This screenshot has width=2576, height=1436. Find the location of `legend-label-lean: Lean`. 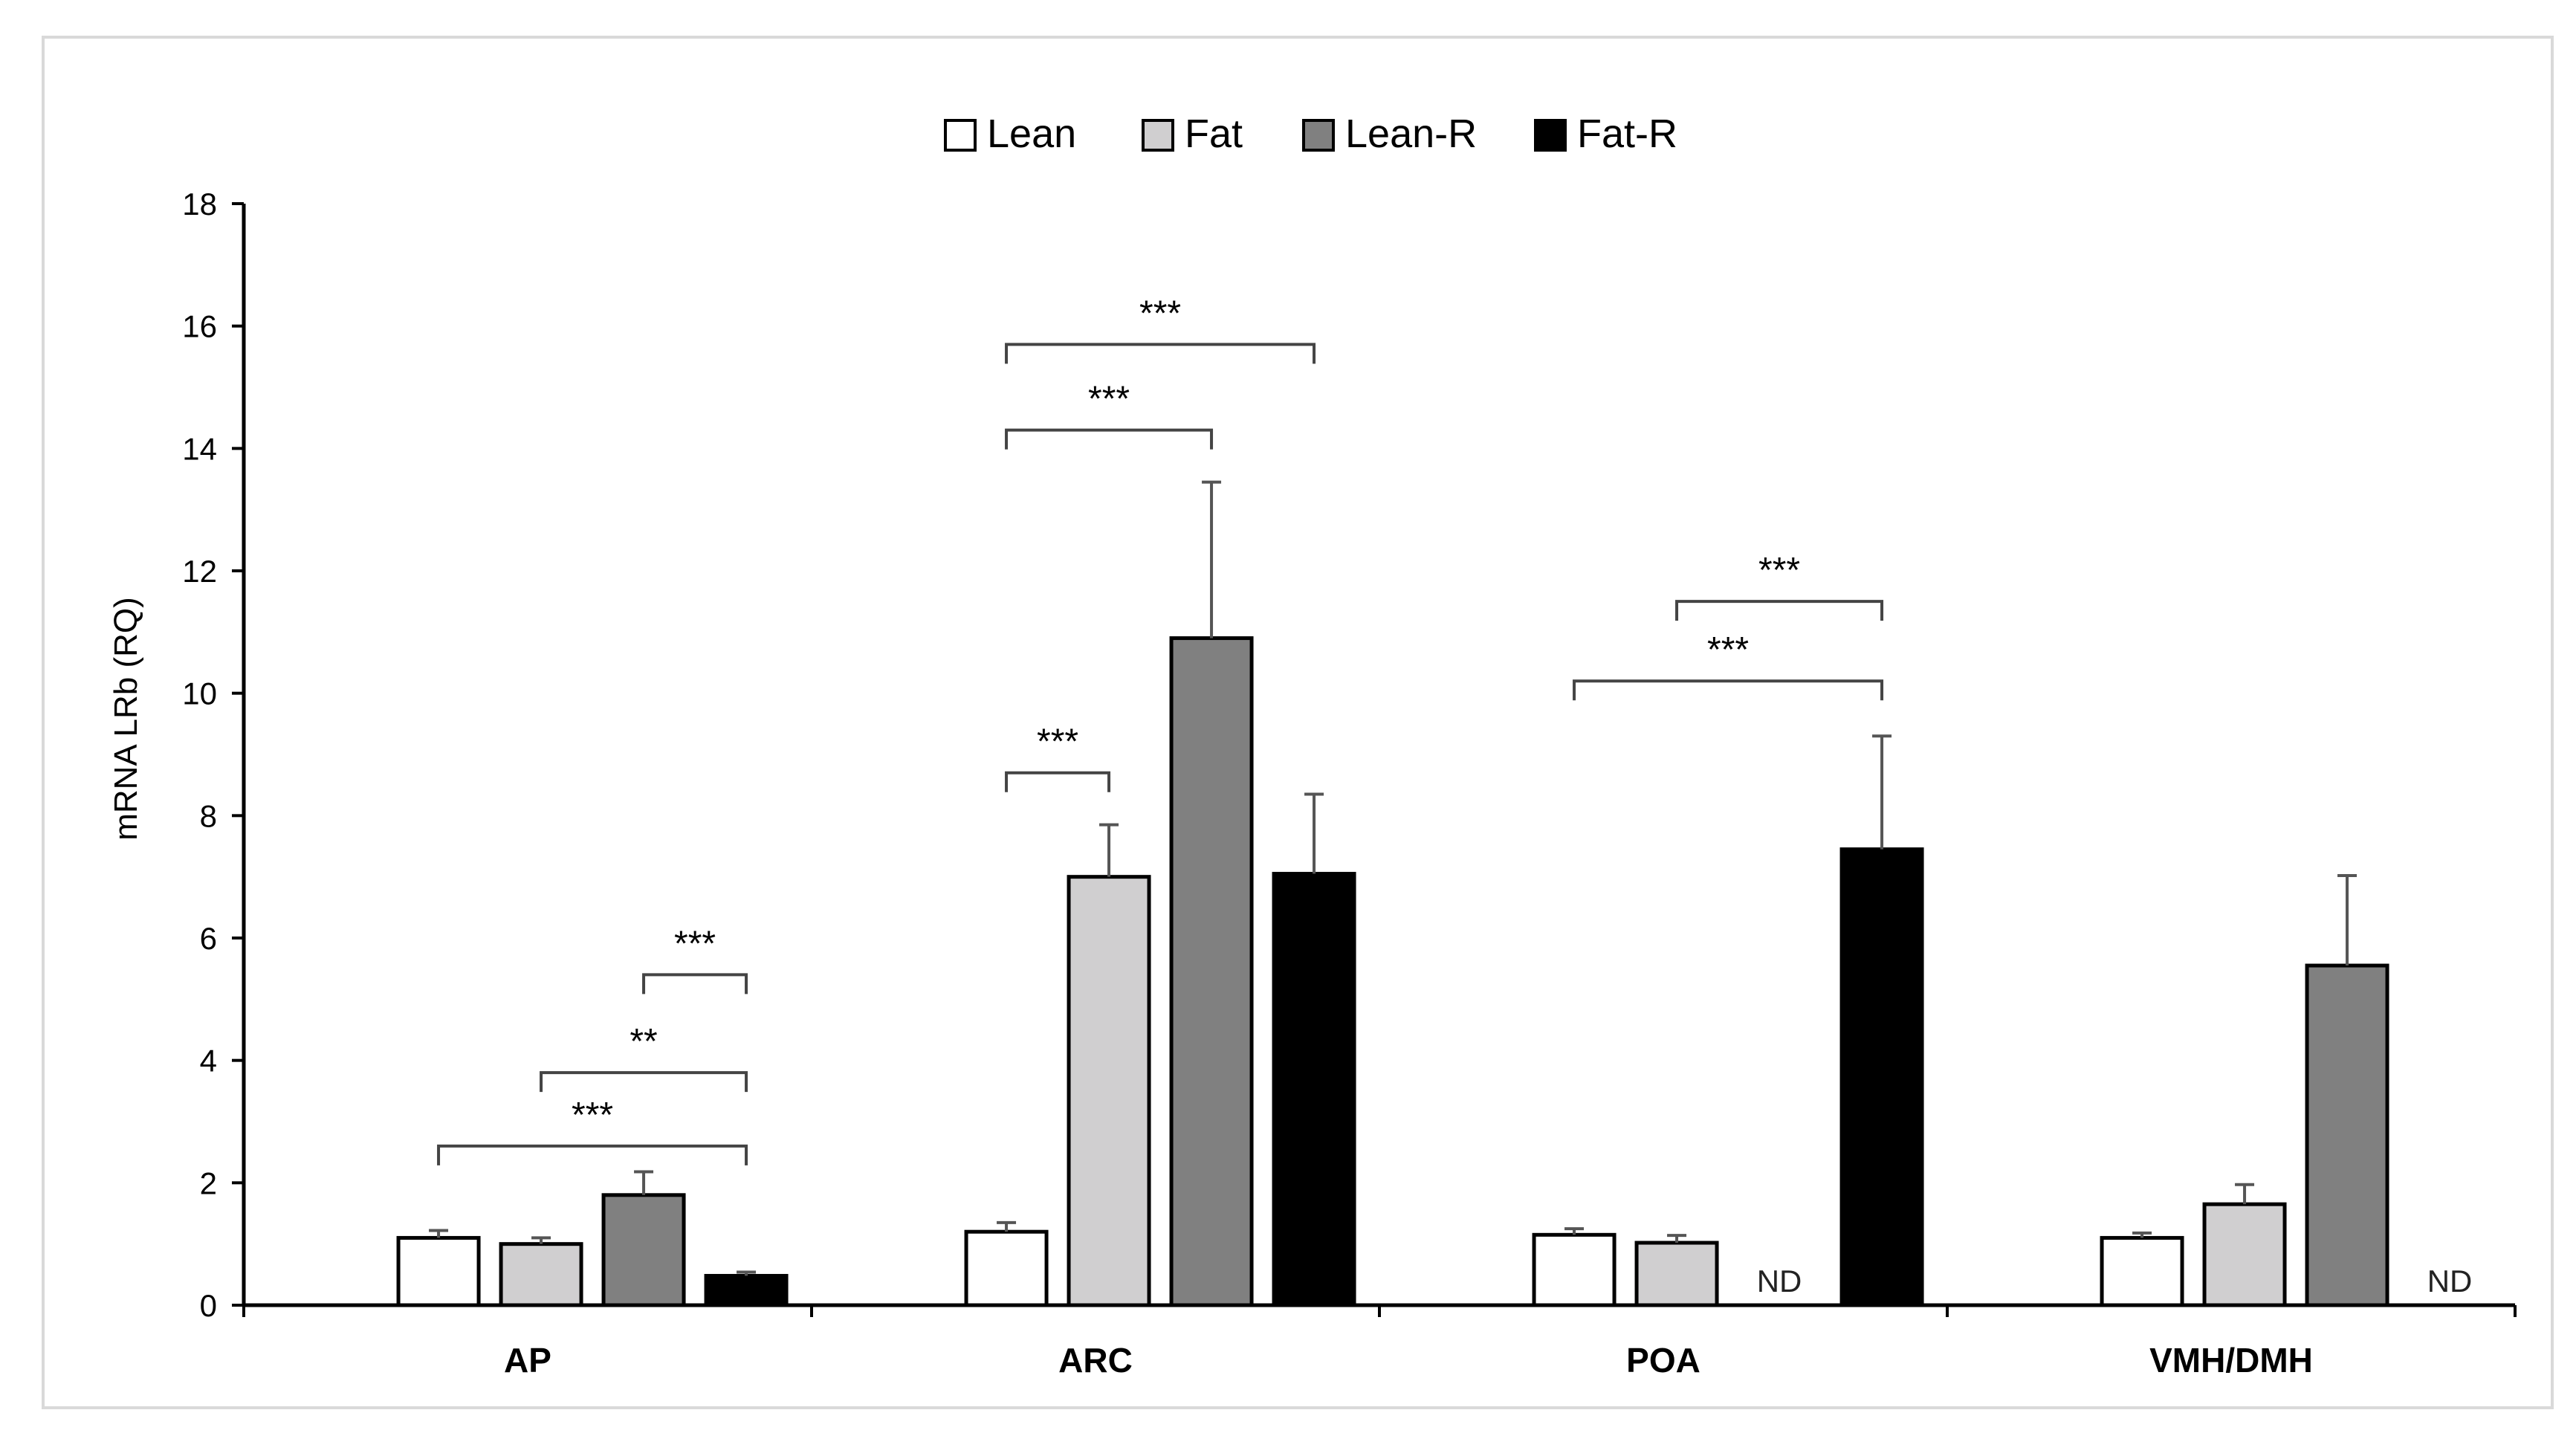

legend-label-lean: Lean is located at coordinates (1031, 133).